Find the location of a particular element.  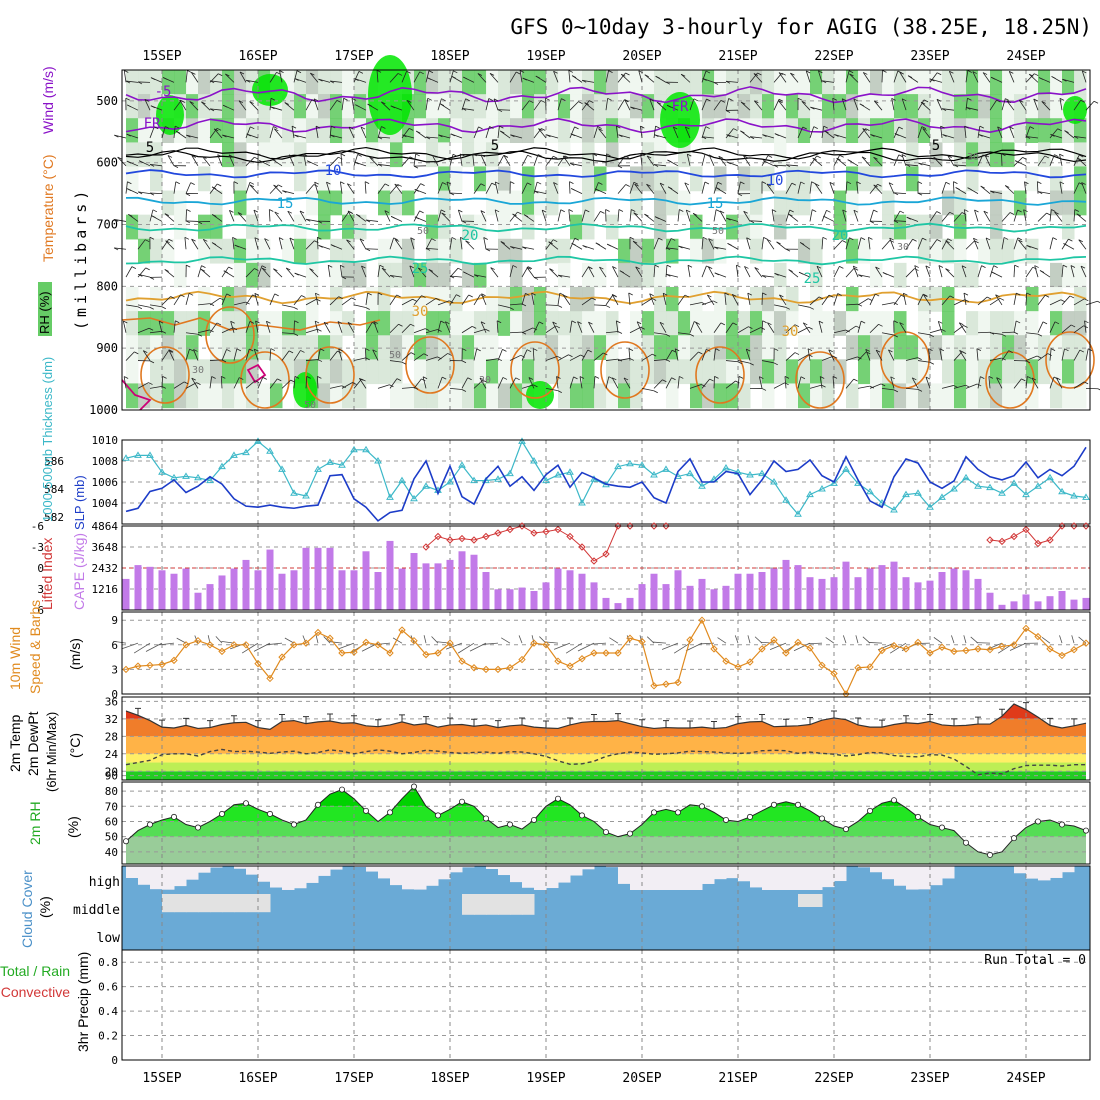

li-label: Lifted Index is located at coordinates (47, 574).